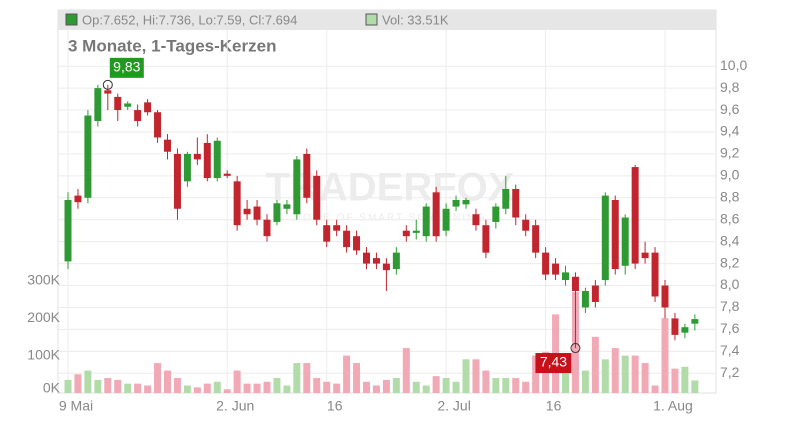 This screenshot has height=425, width=800. What do you see at coordinates (730, 153) in the screenshot?
I see `y-tick-label: 9,2` at bounding box center [730, 153].